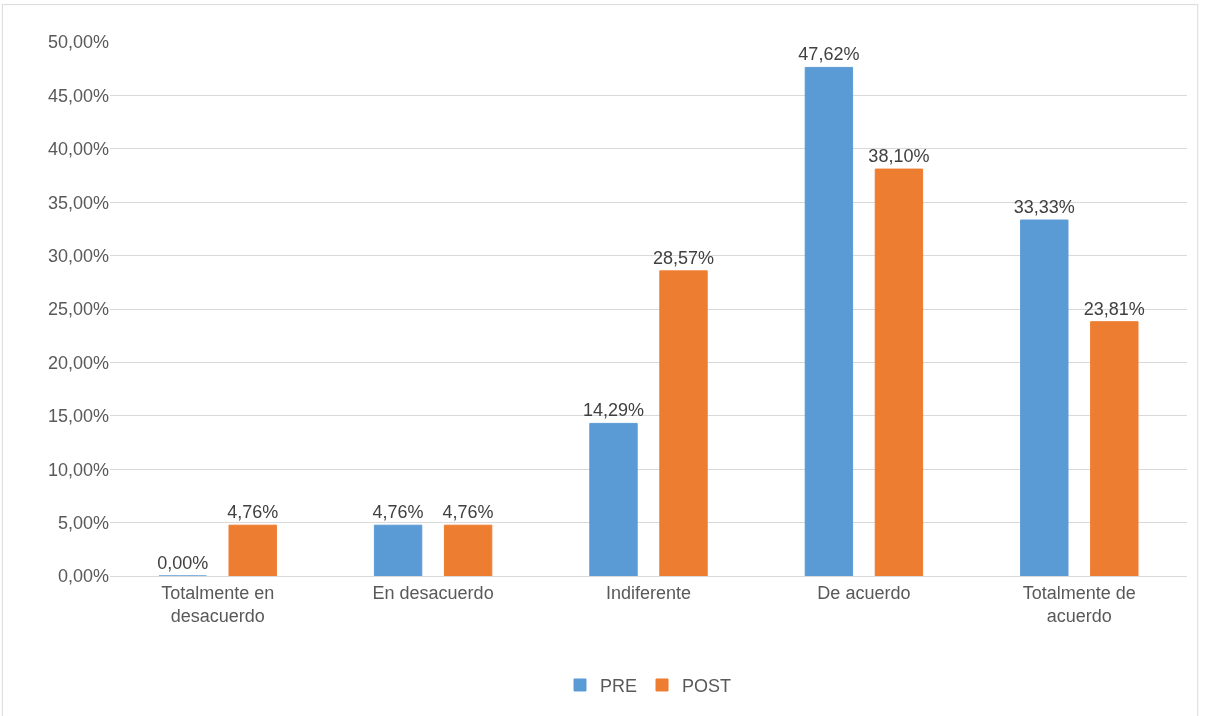  What do you see at coordinates (78, 362) in the screenshot?
I see `y-tick-label: 20,00%` at bounding box center [78, 362].